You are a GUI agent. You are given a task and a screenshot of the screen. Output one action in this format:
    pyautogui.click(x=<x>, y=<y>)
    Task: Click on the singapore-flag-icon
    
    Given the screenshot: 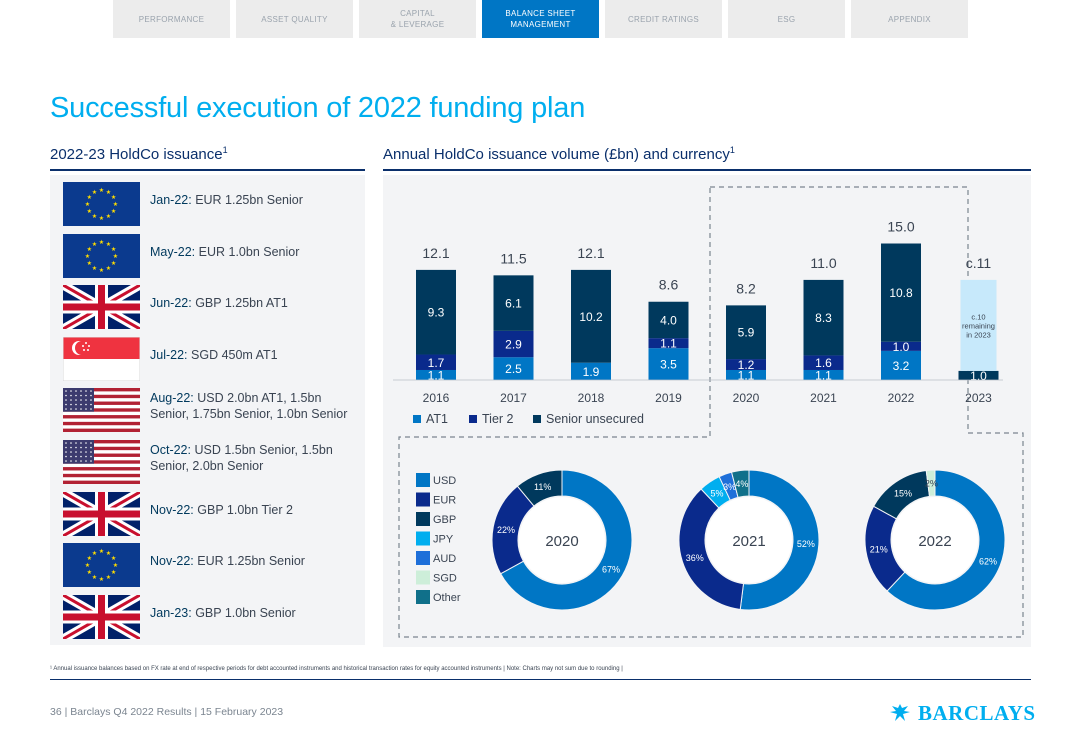 What is the action you would take?
    pyautogui.click(x=101, y=358)
    